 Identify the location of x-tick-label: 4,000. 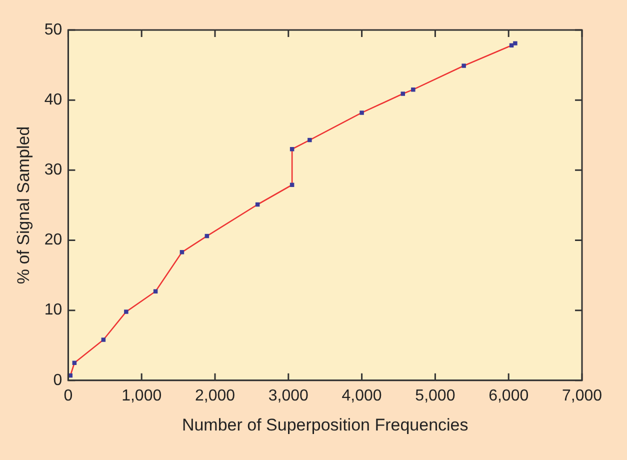
(362, 395).